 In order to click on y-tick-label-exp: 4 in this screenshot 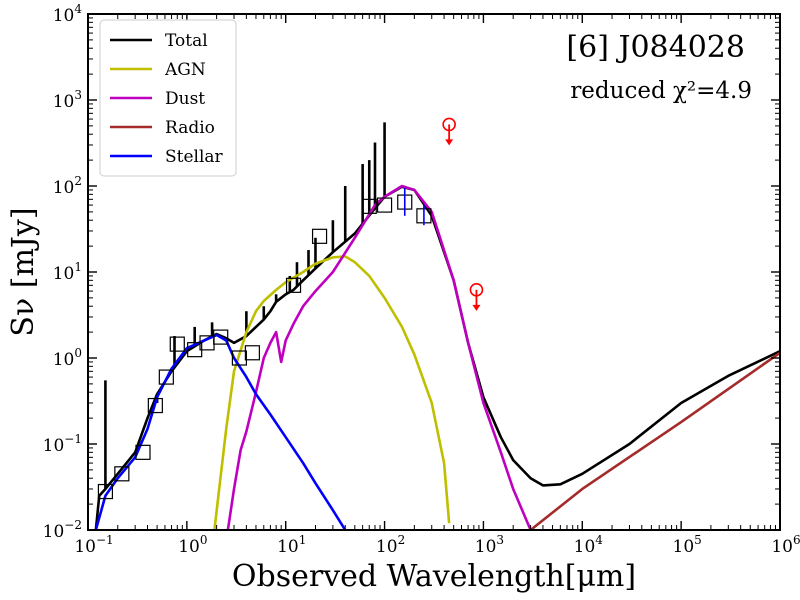, I will do `click(78, 9)`.